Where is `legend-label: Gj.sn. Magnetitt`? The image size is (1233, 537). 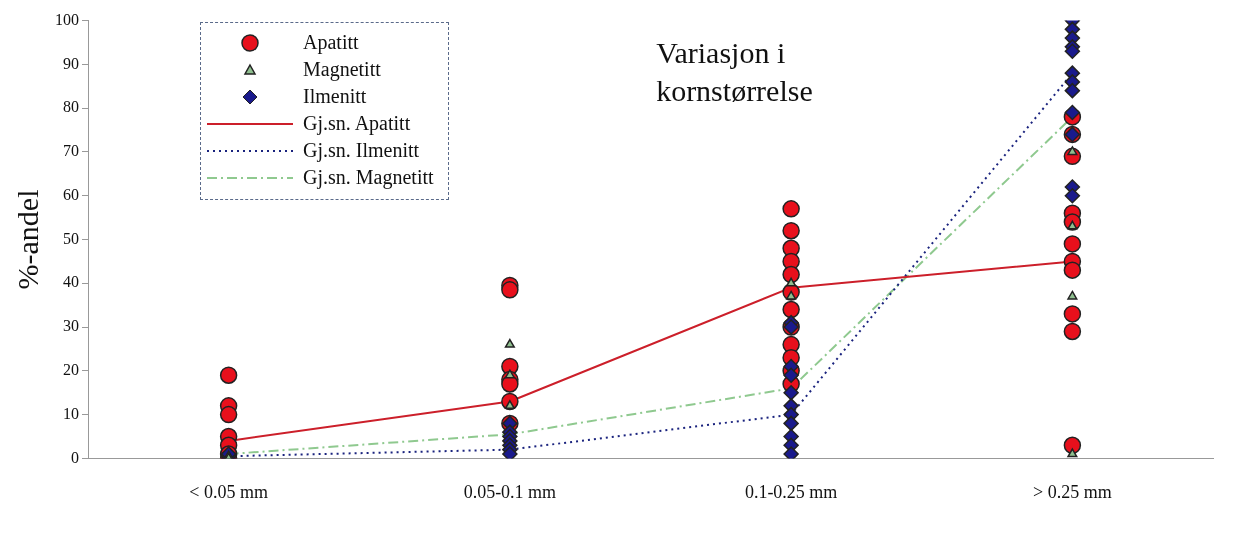
legend-label: Gj.sn. Magnetitt is located at coordinates (368, 177).